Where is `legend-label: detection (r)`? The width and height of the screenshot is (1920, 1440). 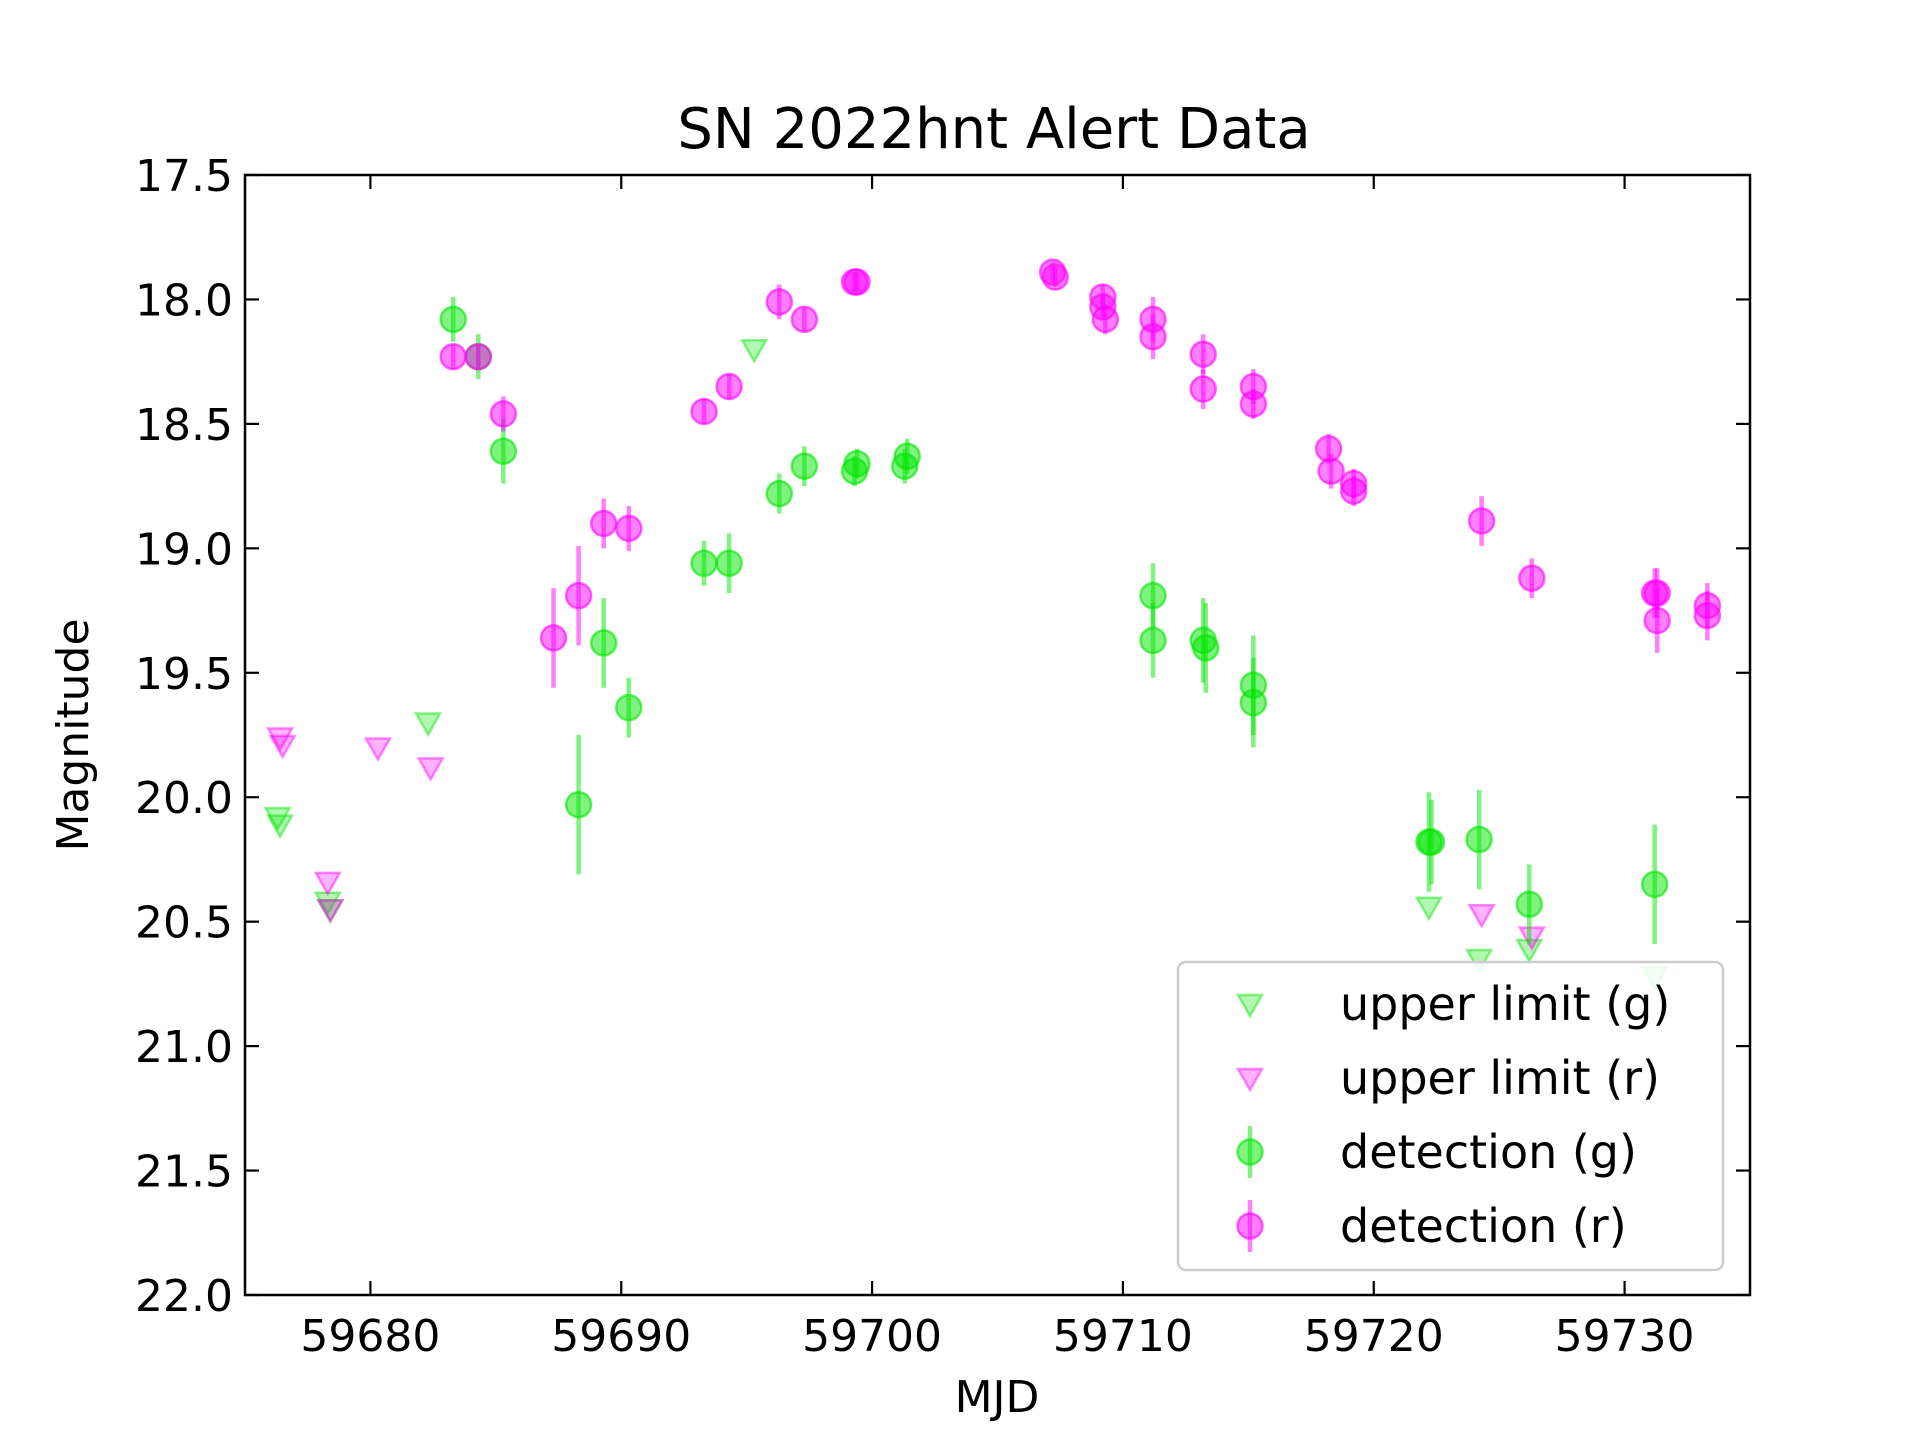 legend-label: detection (r) is located at coordinates (1483, 1226).